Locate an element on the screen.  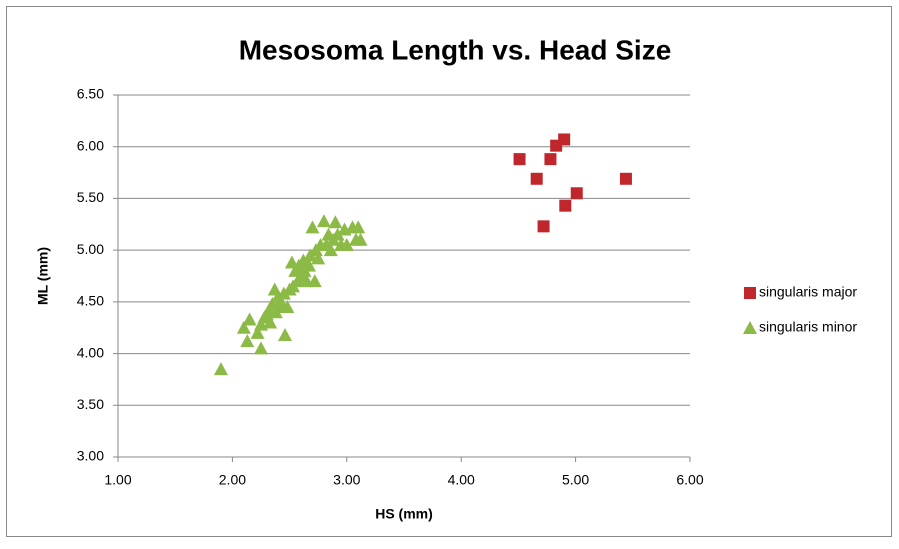
y-tick-label: 4.00 is located at coordinates (90, 352).